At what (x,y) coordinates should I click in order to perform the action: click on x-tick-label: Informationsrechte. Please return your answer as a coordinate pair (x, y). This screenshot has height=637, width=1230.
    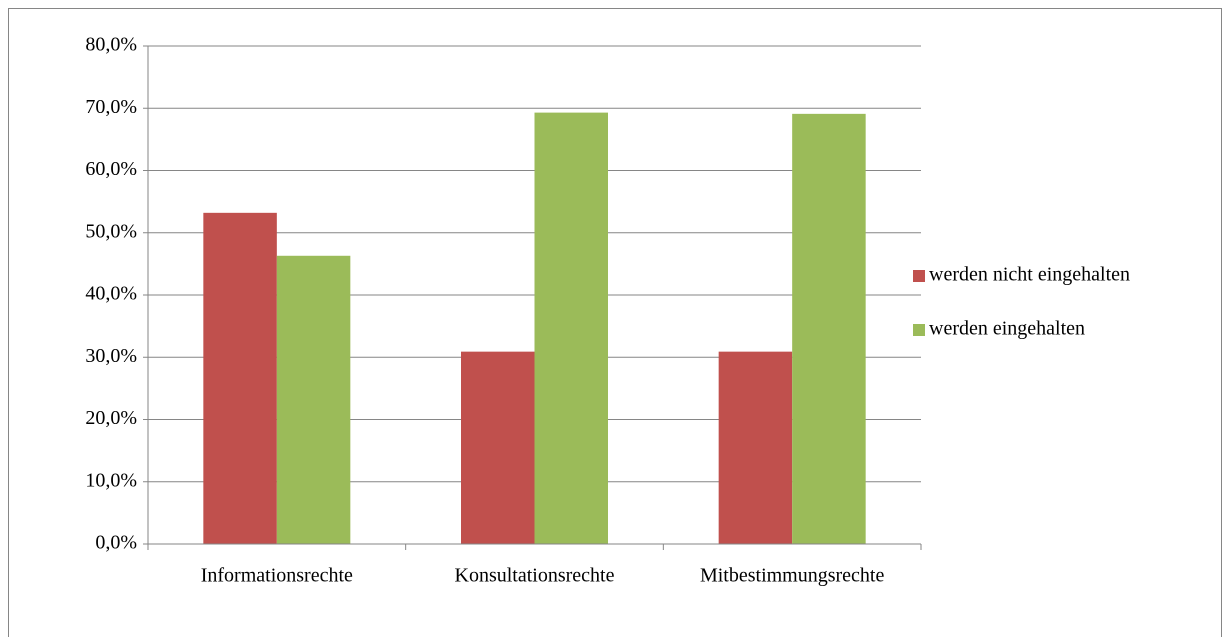
    Looking at the image, I should click on (277, 576).